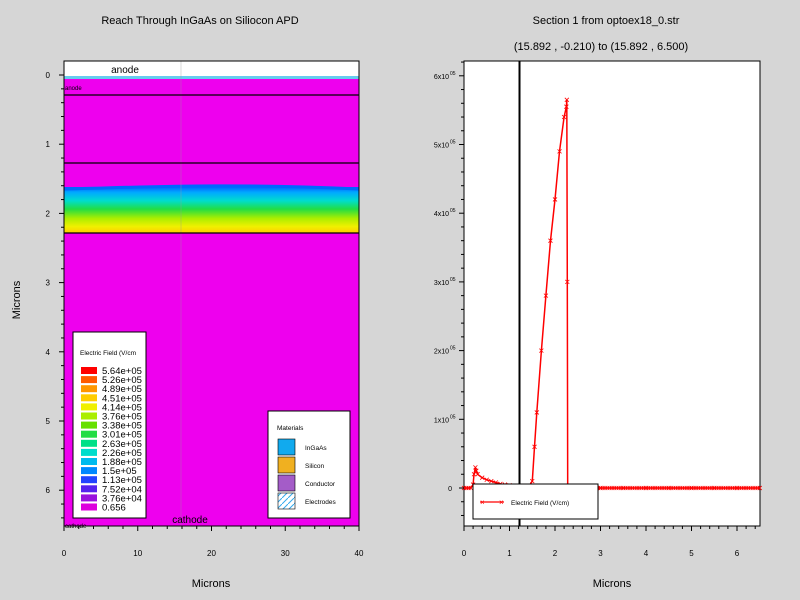  Describe the element at coordinates (211, 187) in the screenshot. I see `field-contour-edge` at that location.